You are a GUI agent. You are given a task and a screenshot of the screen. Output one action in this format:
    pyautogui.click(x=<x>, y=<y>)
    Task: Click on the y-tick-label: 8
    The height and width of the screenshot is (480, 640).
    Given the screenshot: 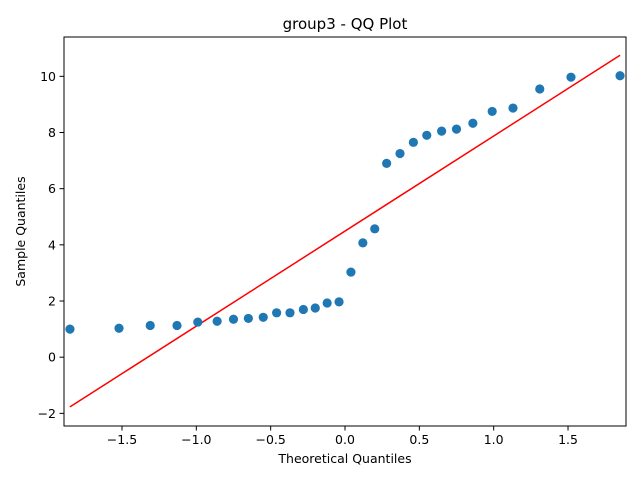 What is the action you would take?
    pyautogui.click(x=52, y=132)
    